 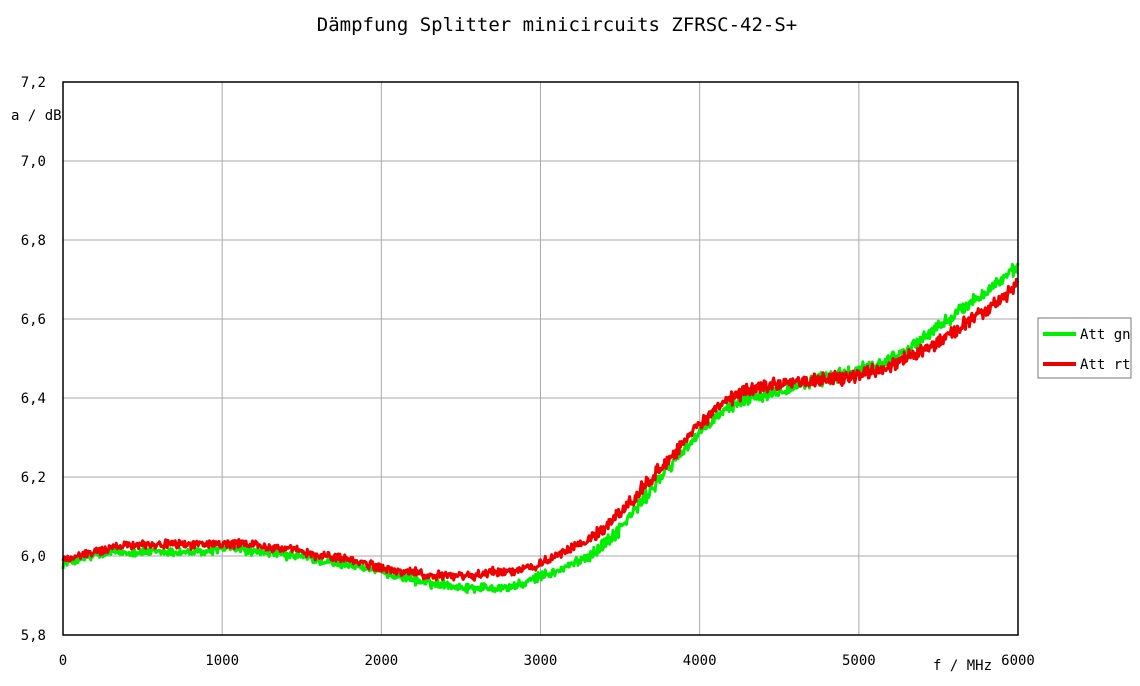 I want to click on x-tick-label: 1000, so click(x=222, y=661).